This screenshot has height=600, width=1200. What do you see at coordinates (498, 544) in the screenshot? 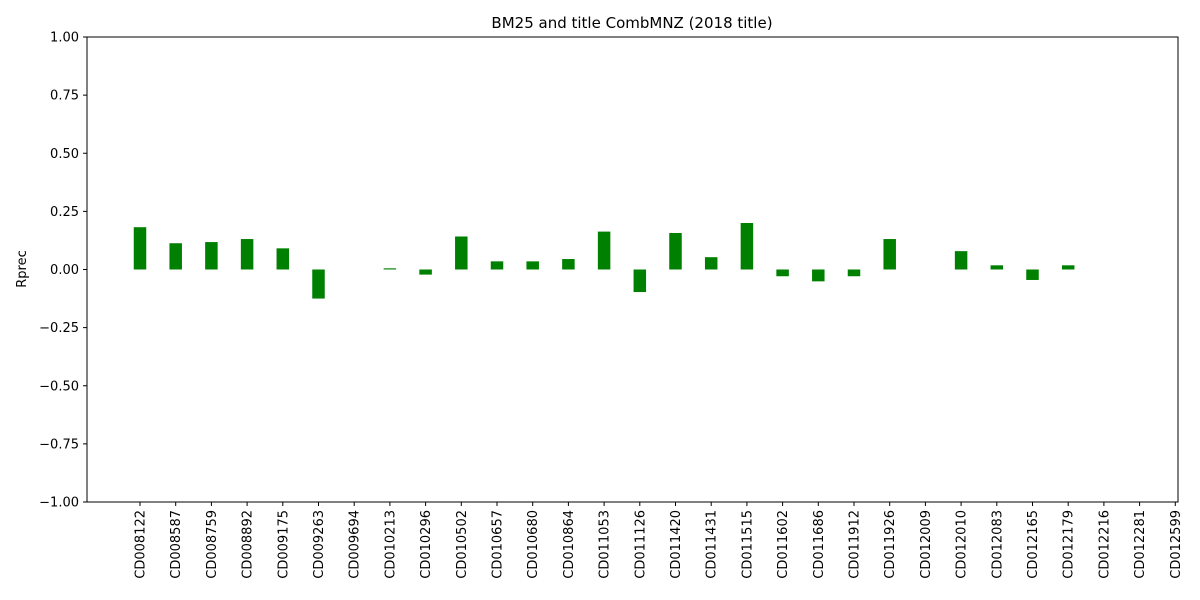
I see `x-tick-label: CD010657` at bounding box center [498, 544].